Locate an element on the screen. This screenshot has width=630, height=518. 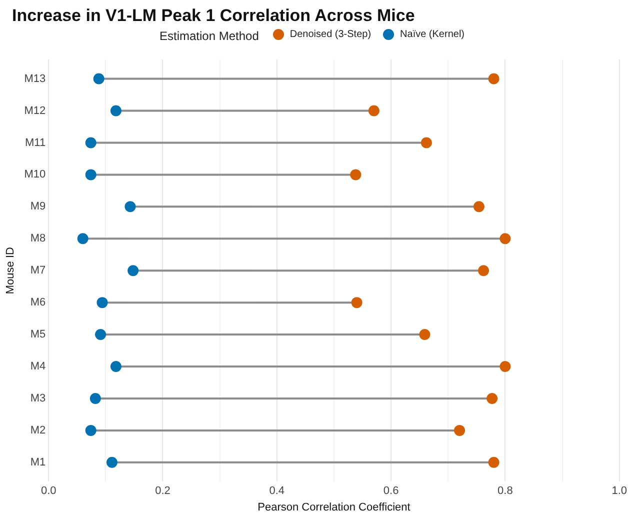
y-tick-label: M4 is located at coordinates (38, 366).